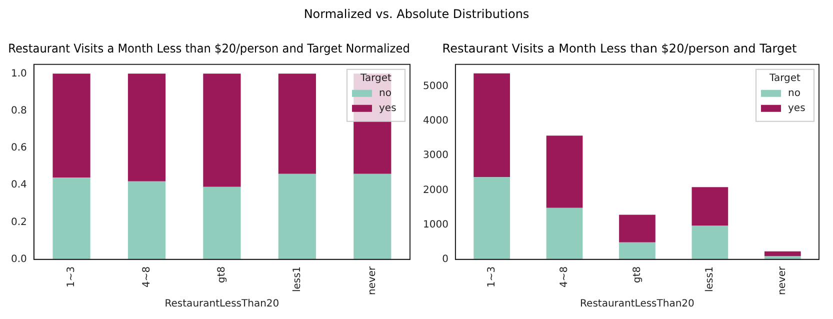 The width and height of the screenshot is (833, 319). What do you see at coordinates (435, 224) in the screenshot?
I see `y-tick-label: 1000` at bounding box center [435, 224].